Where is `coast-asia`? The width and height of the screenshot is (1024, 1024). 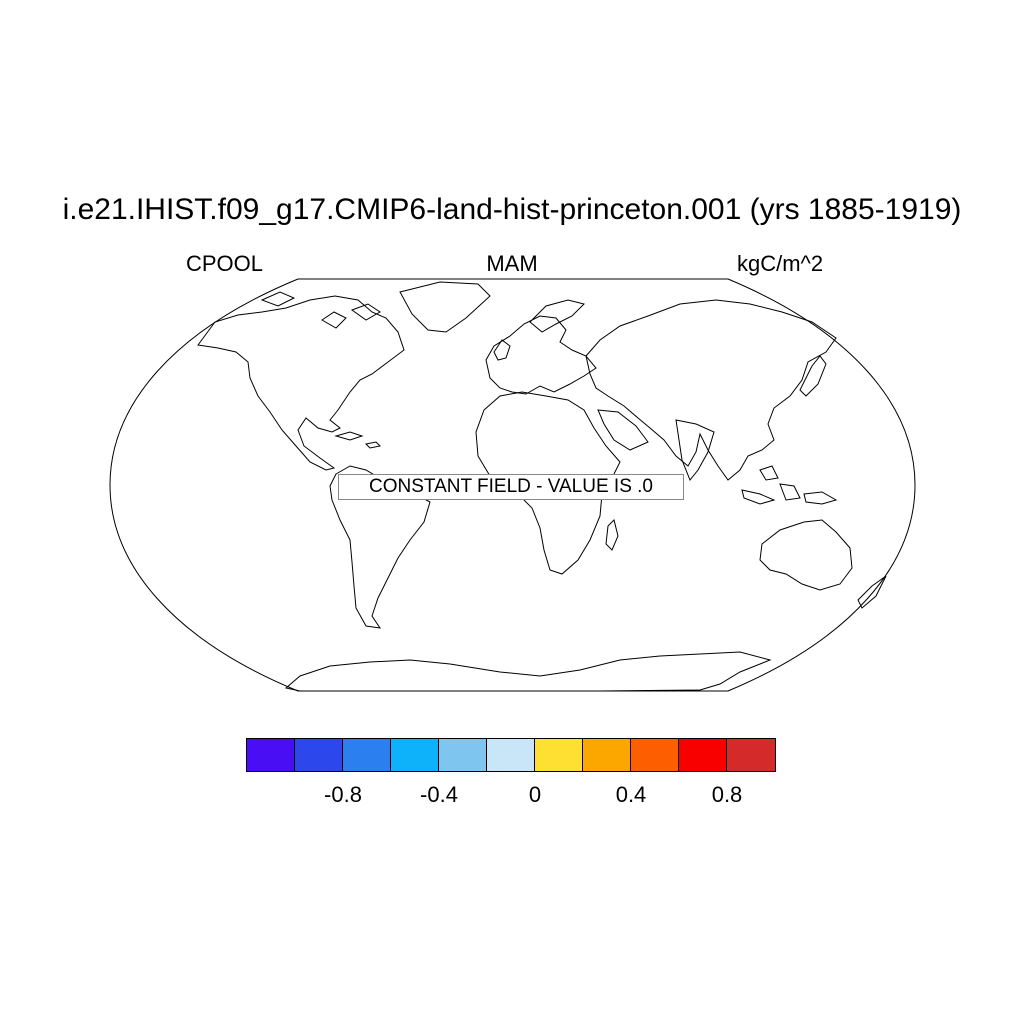 coast-asia is located at coordinates (711, 390).